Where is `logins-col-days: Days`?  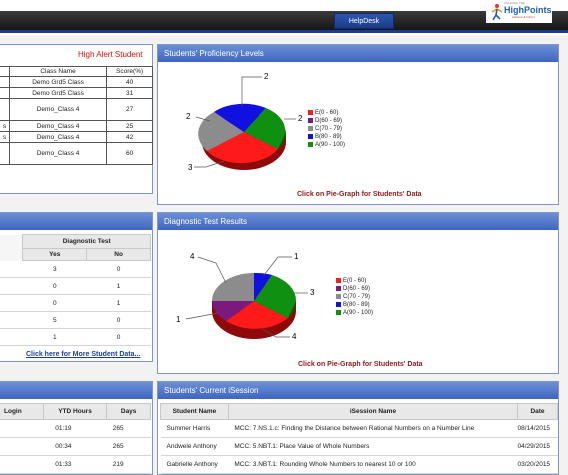 logins-col-days: Days is located at coordinates (128, 411).